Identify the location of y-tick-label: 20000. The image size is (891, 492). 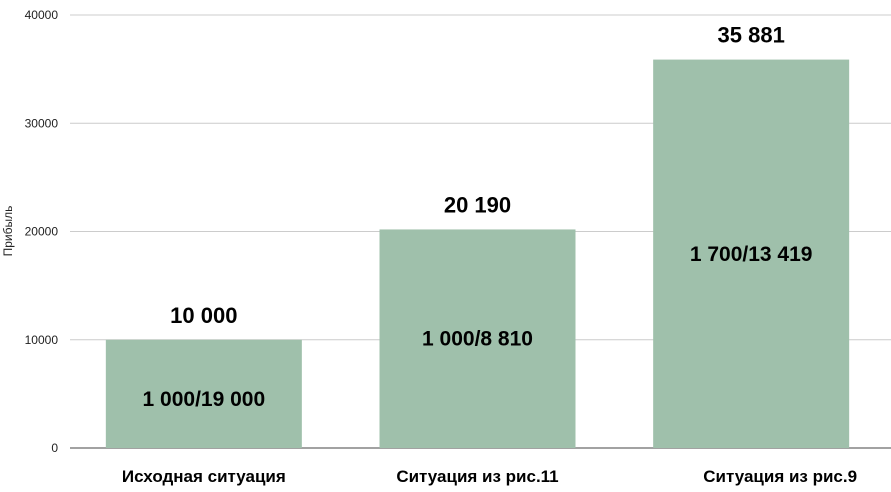
(42, 232).